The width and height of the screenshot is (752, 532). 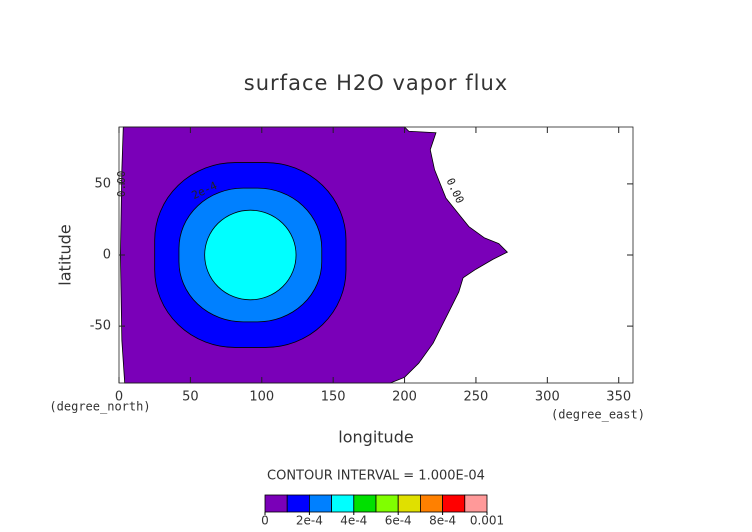 I want to click on colorbar-label: 8e-4, so click(x=442, y=521).